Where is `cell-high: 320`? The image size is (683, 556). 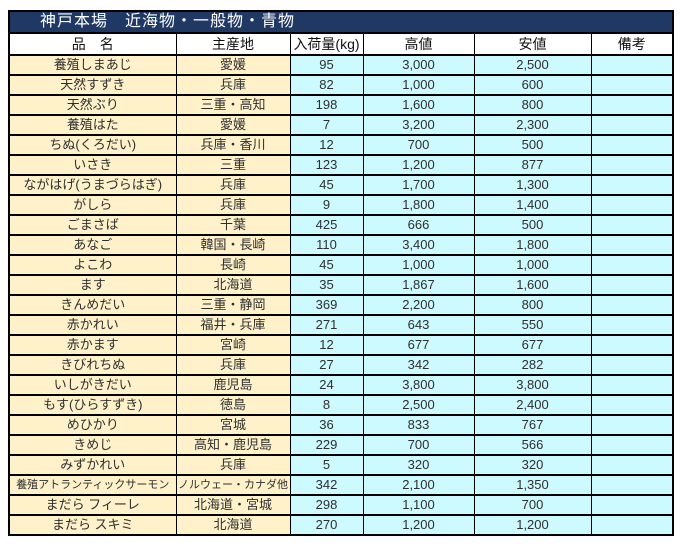
cell-high: 320 is located at coordinates (418, 465).